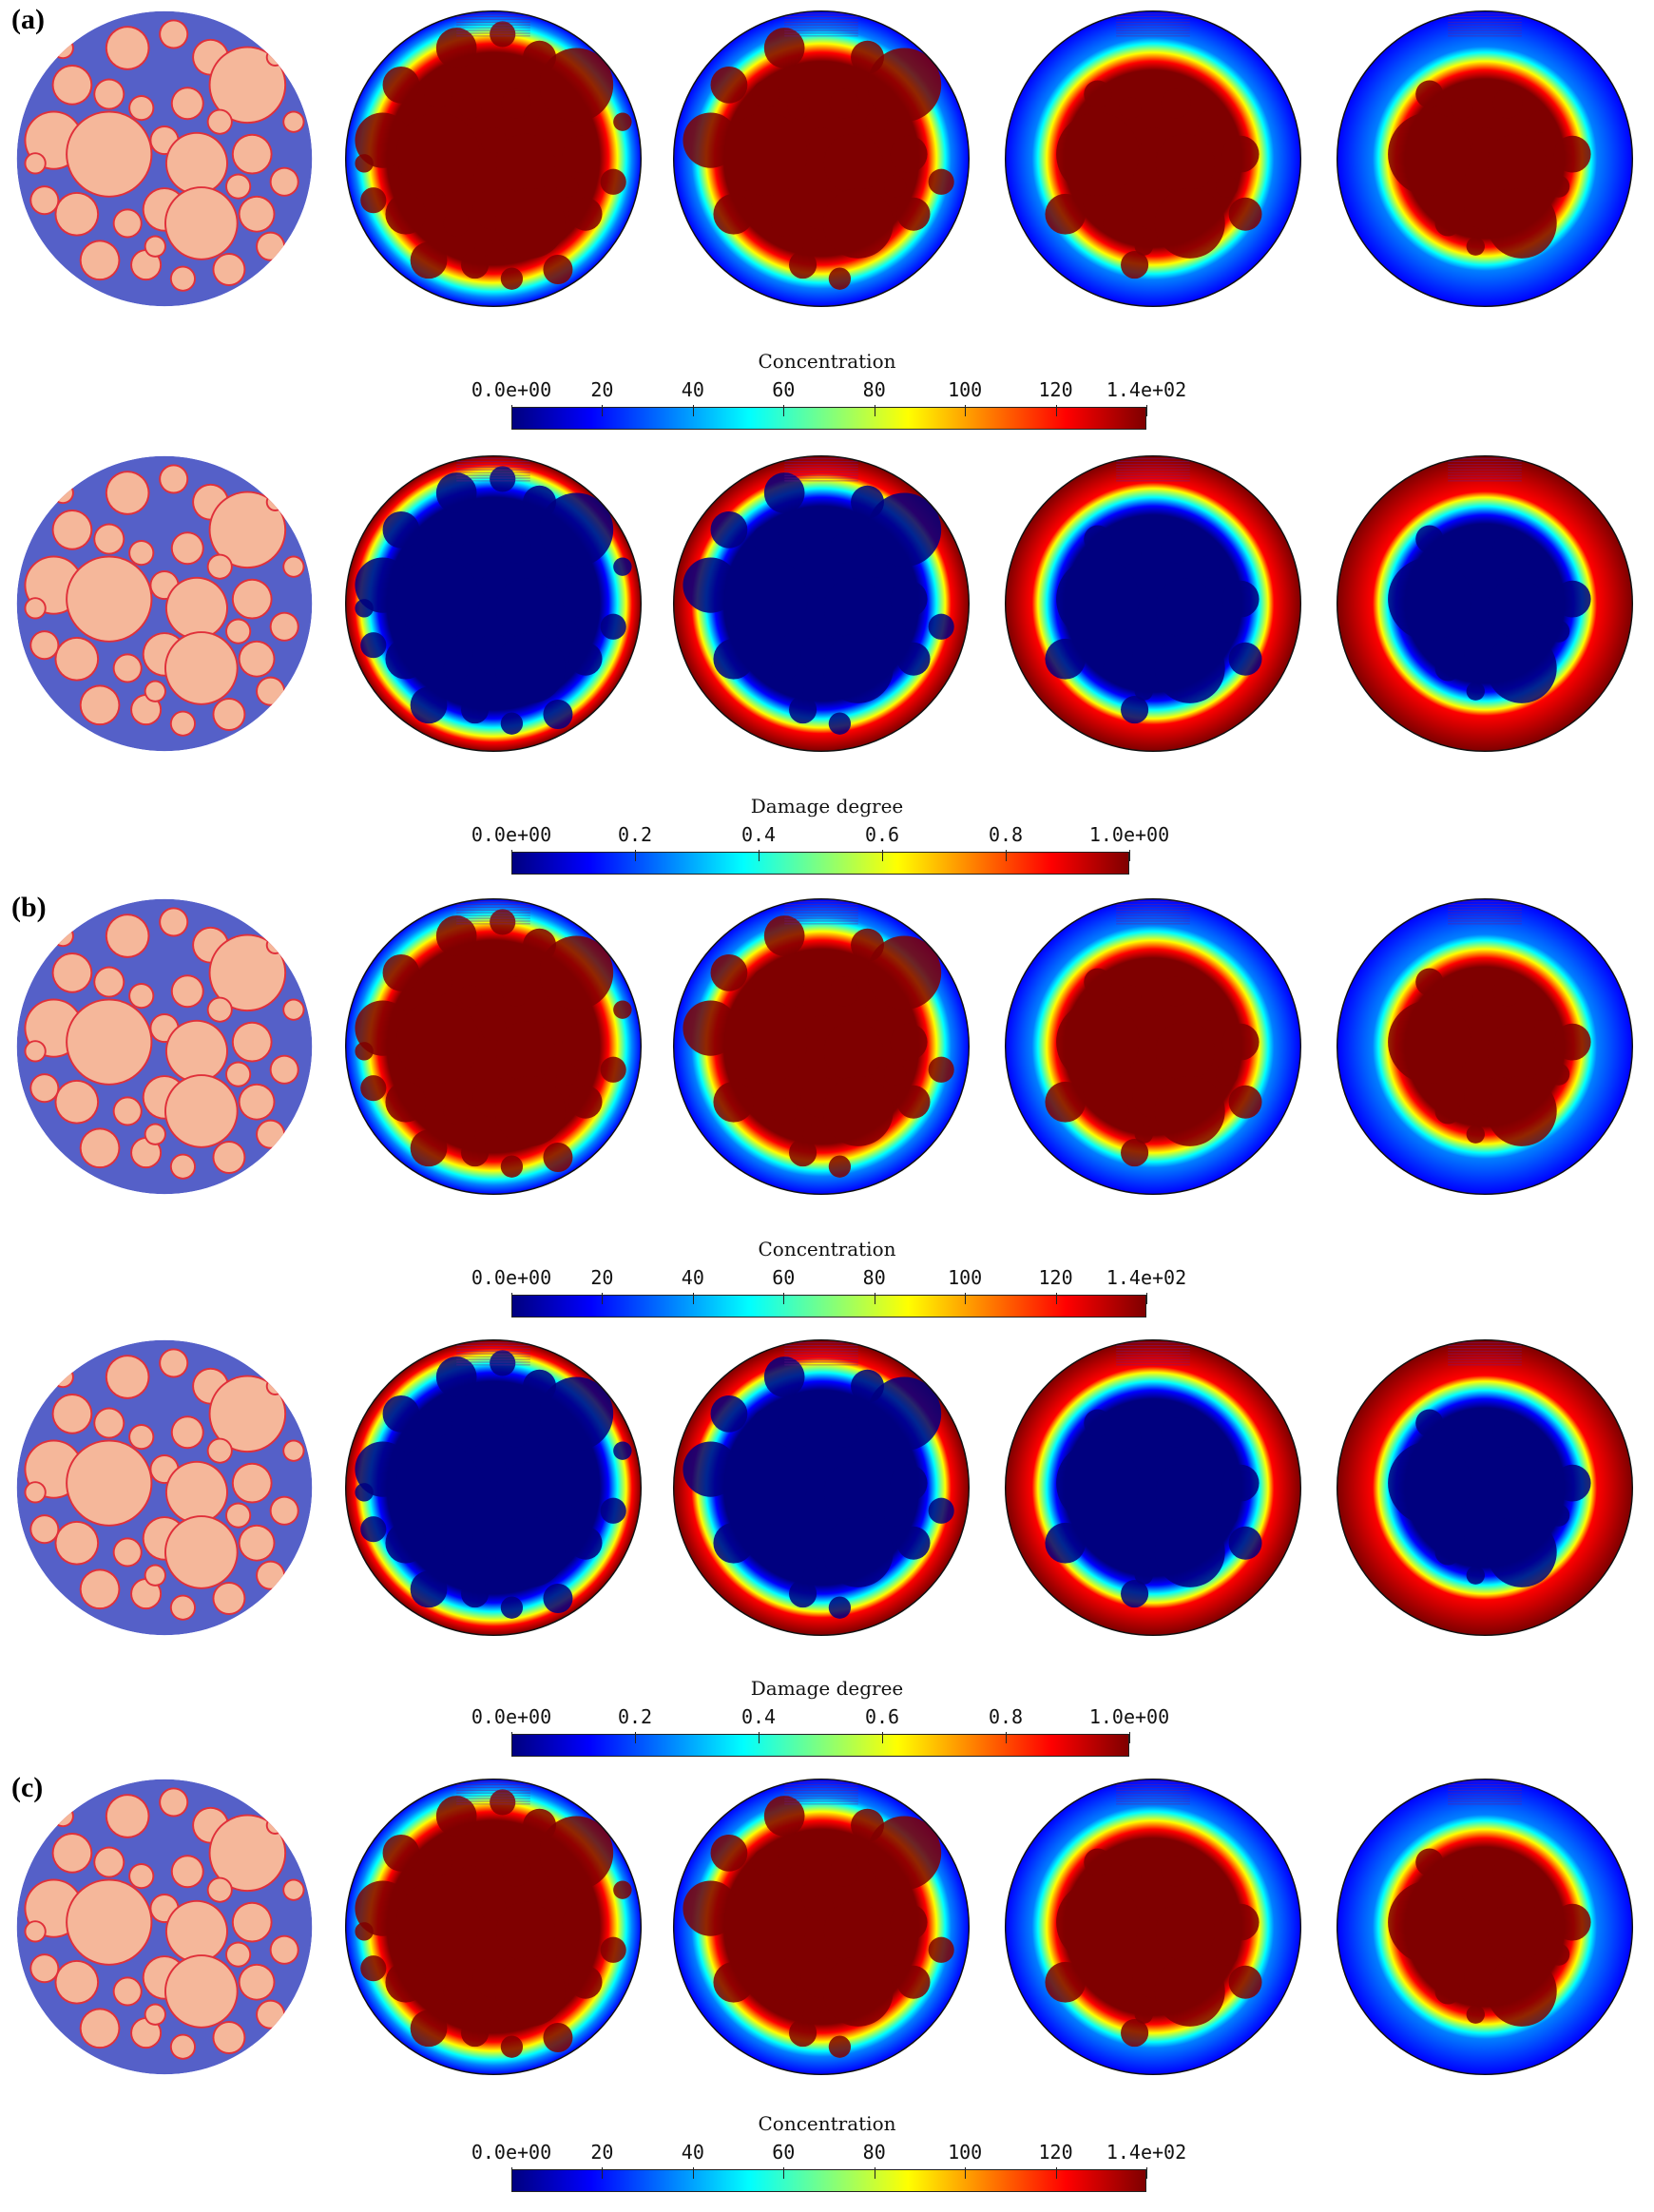 The width and height of the screenshot is (1654, 2212). What do you see at coordinates (29, 907) in the screenshot?
I see `panel-label-b: (b)` at bounding box center [29, 907].